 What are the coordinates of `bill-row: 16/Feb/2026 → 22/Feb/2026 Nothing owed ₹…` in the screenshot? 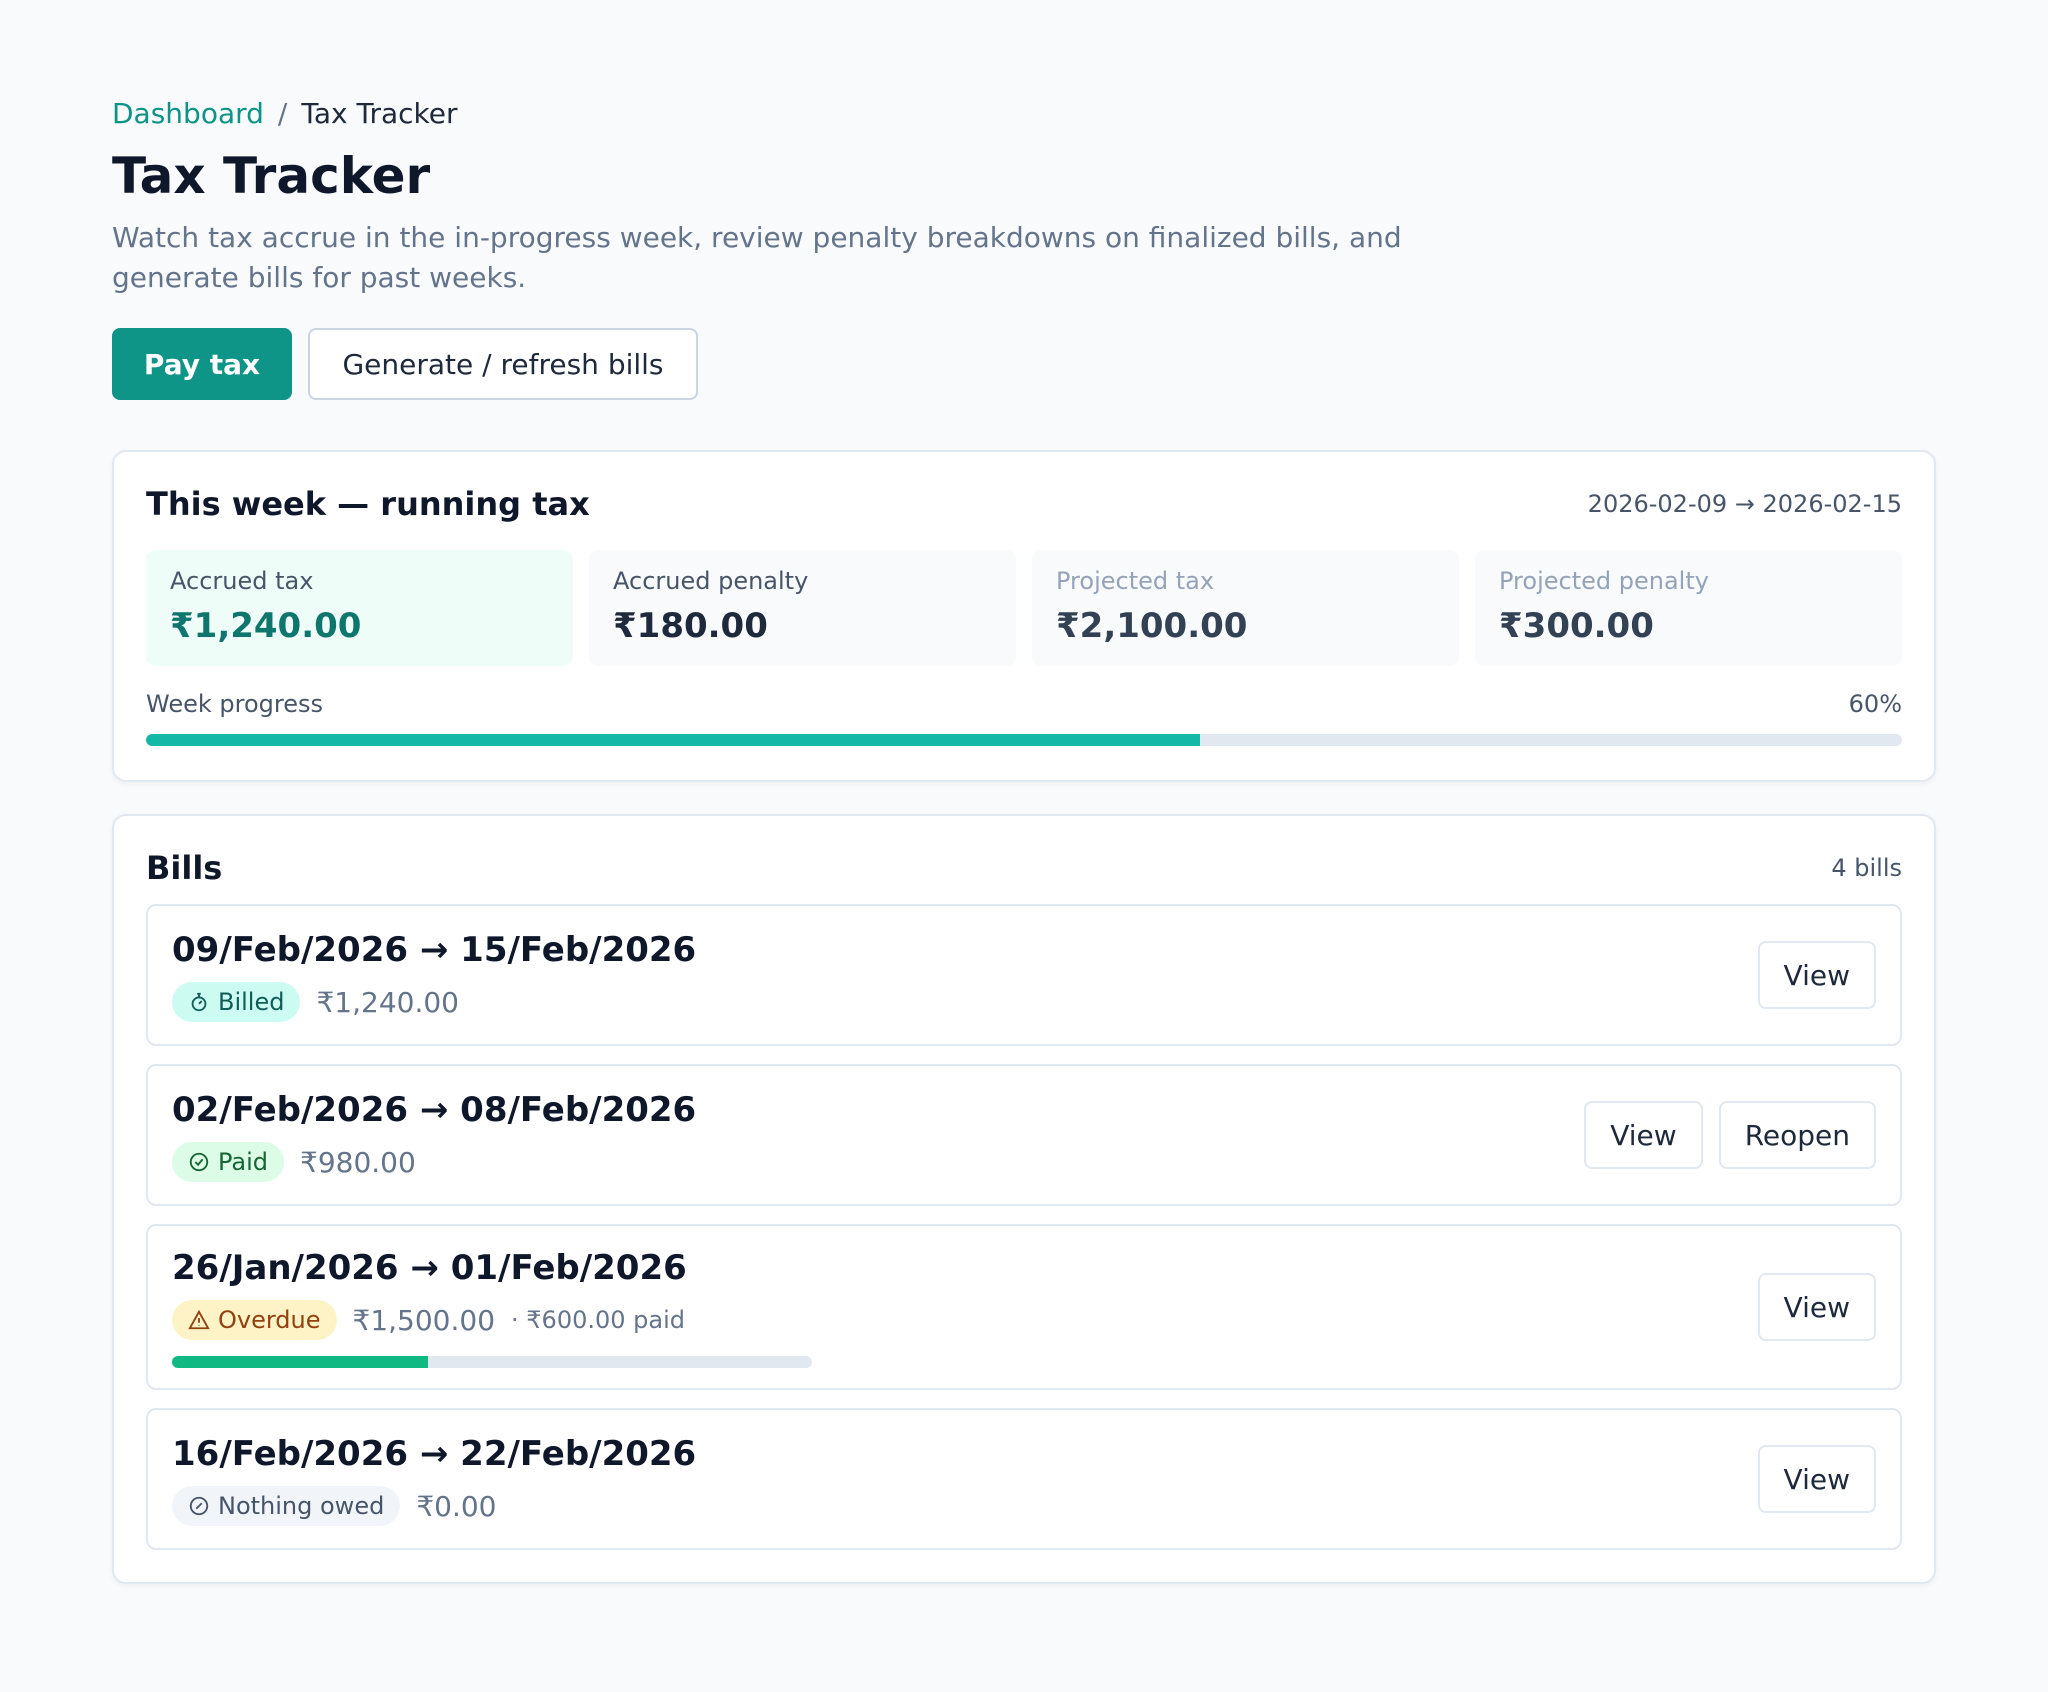 It's located at (1024, 1479).